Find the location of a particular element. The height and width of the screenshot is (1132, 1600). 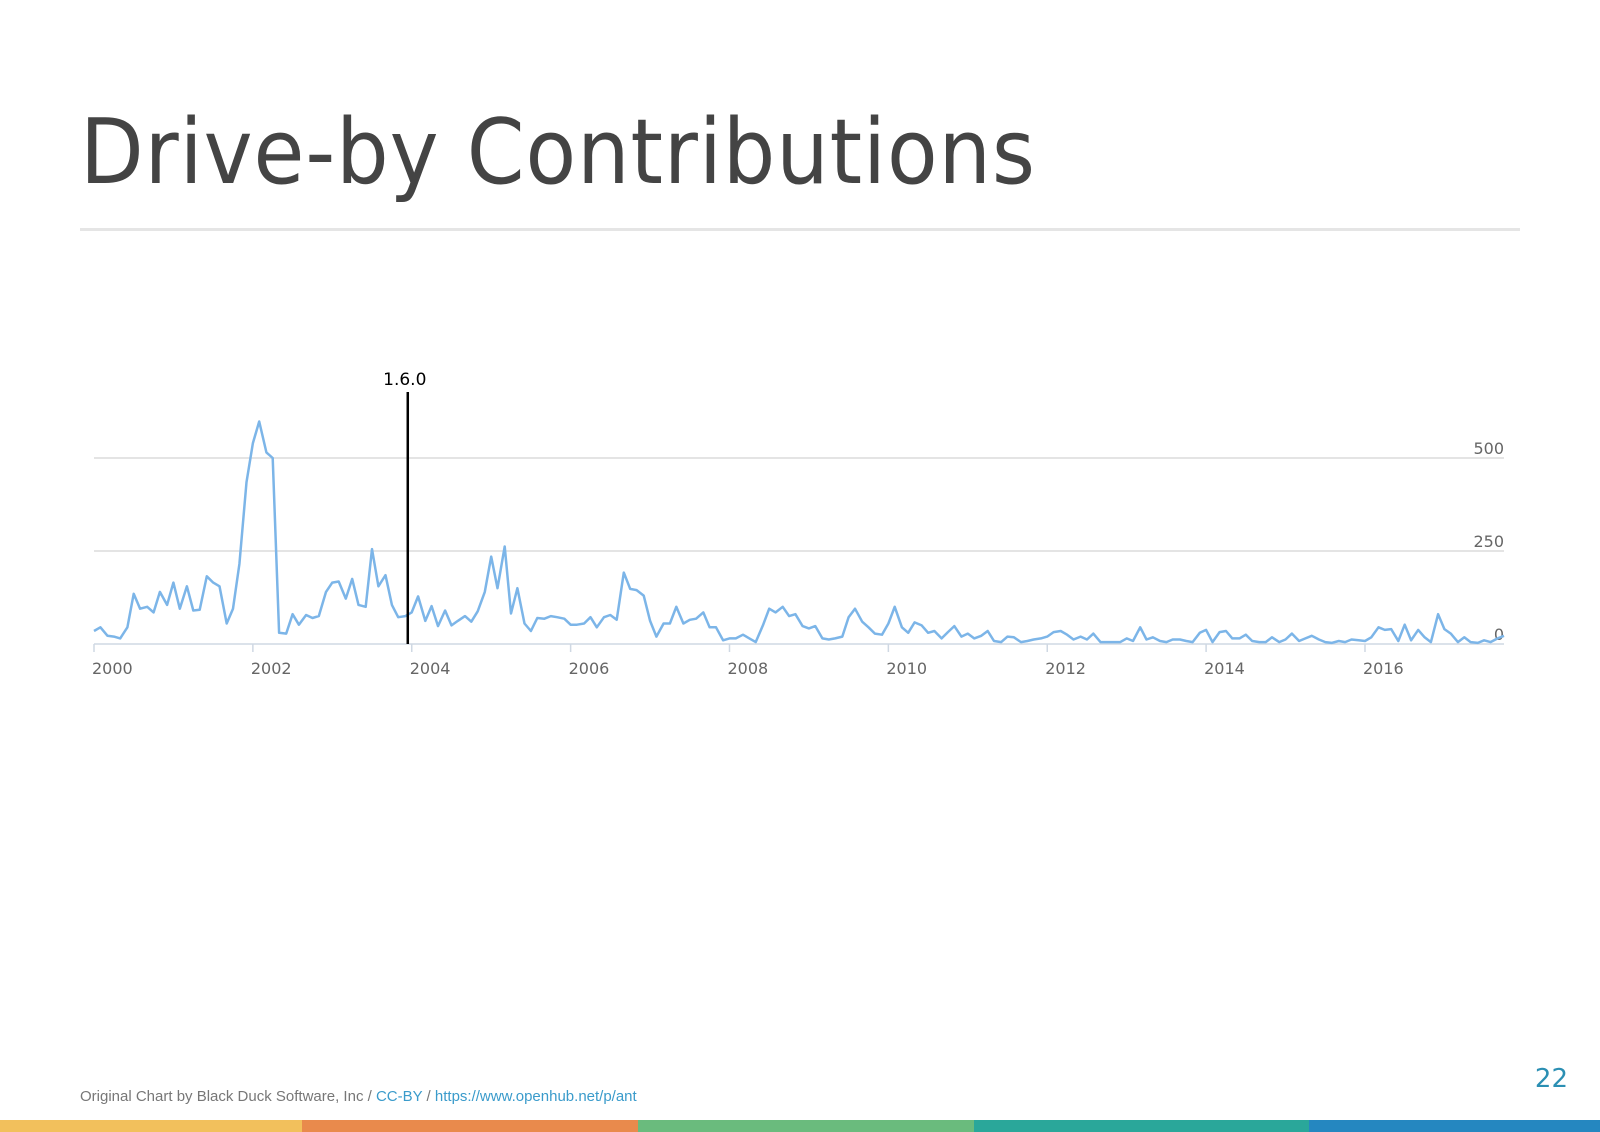

y-tick-label: 0 is located at coordinates (1499, 634).